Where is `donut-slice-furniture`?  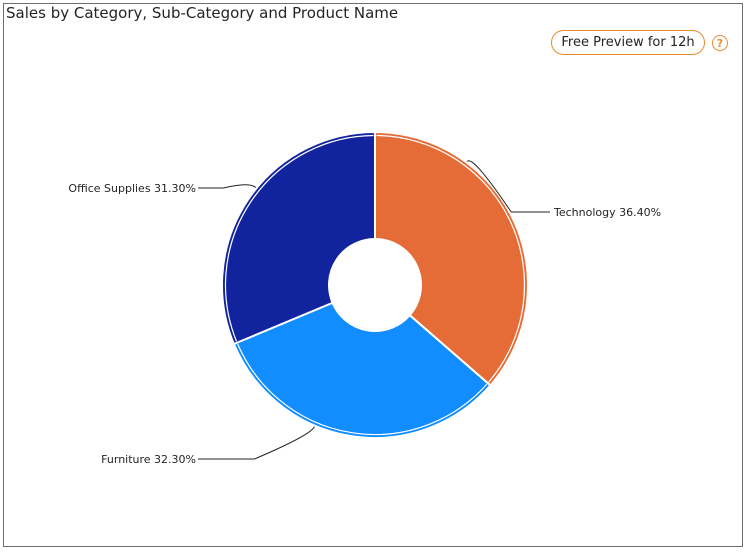 donut-slice-furniture is located at coordinates (362, 370).